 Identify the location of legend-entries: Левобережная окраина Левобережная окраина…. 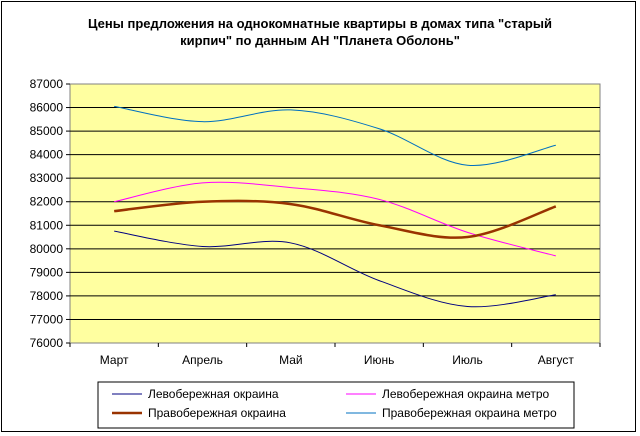
(334, 403).